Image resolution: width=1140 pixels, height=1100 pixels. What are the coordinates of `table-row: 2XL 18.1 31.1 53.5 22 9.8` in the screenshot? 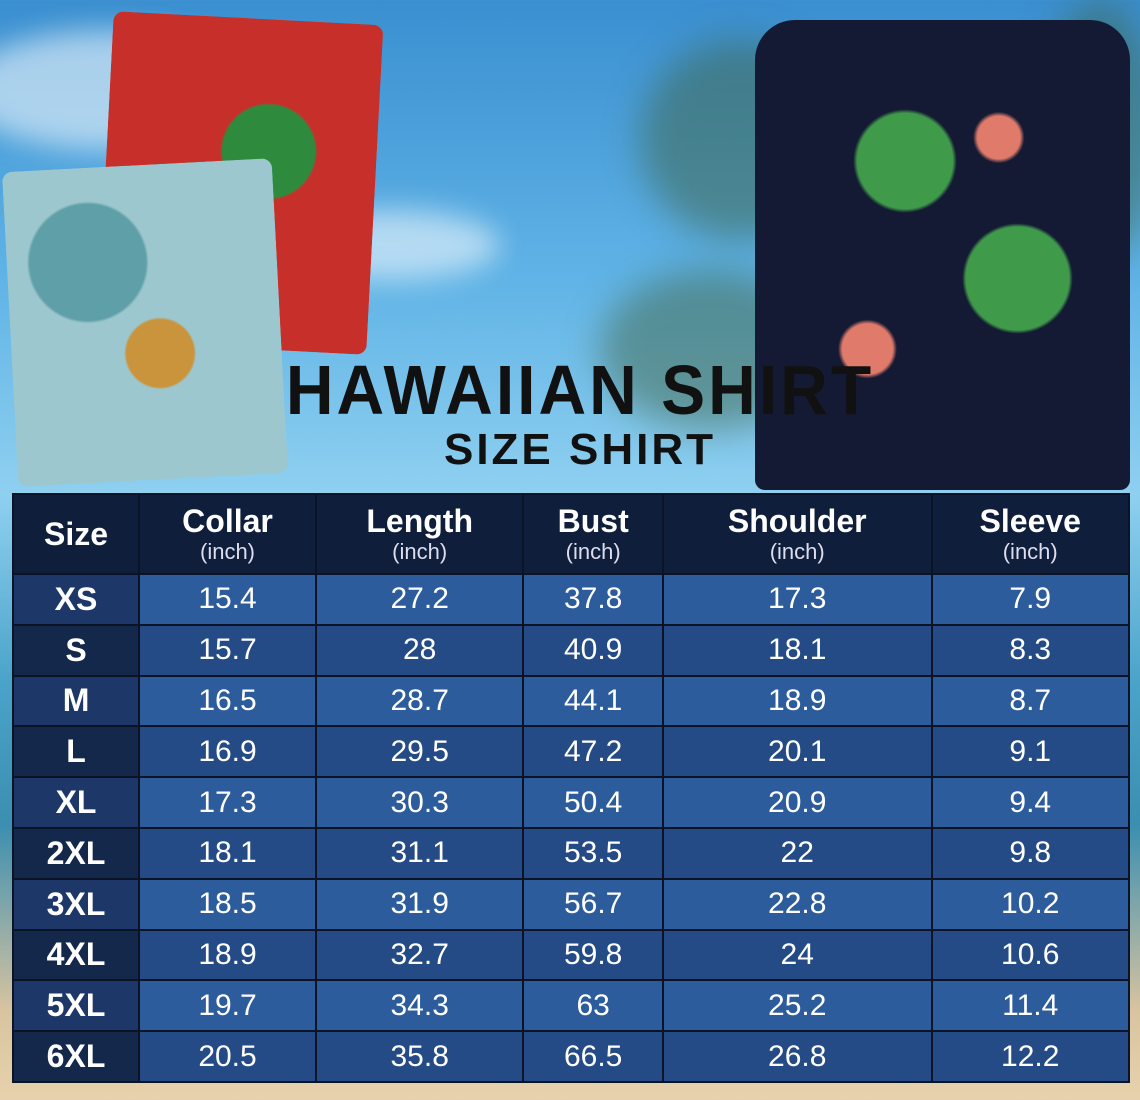 It's located at (570, 853).